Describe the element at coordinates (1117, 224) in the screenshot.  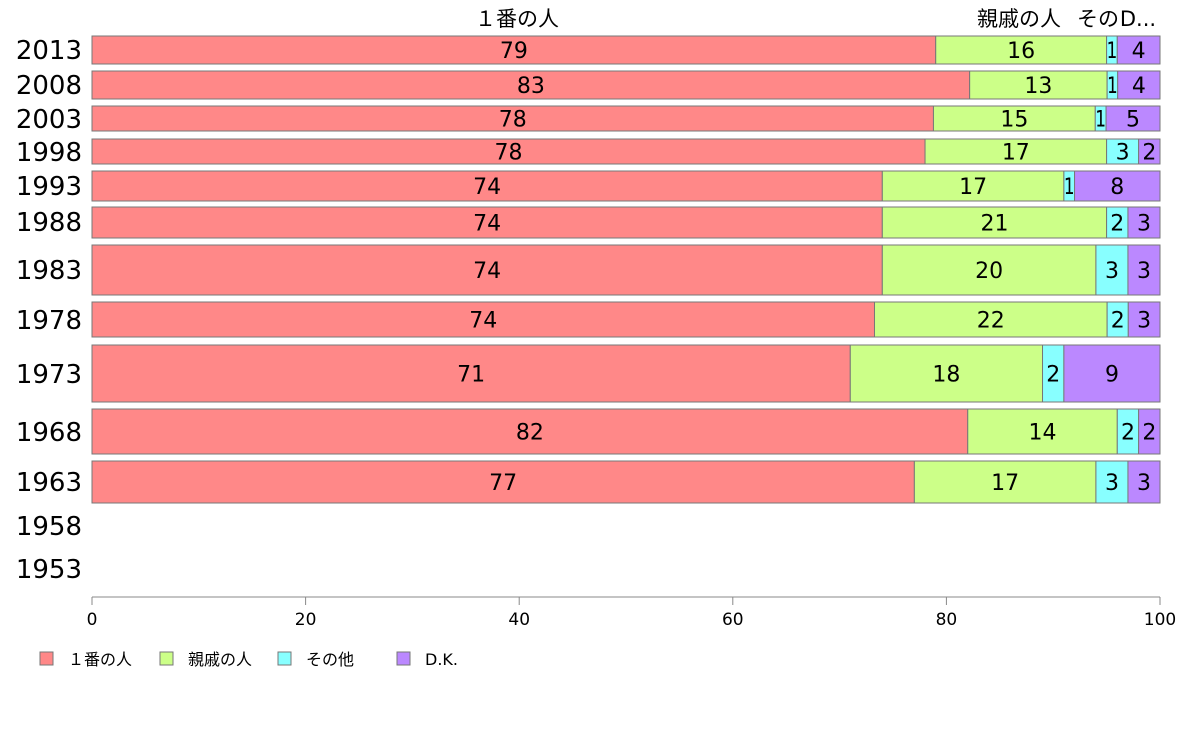
I see `value-label-1988-series-3: 2` at that location.